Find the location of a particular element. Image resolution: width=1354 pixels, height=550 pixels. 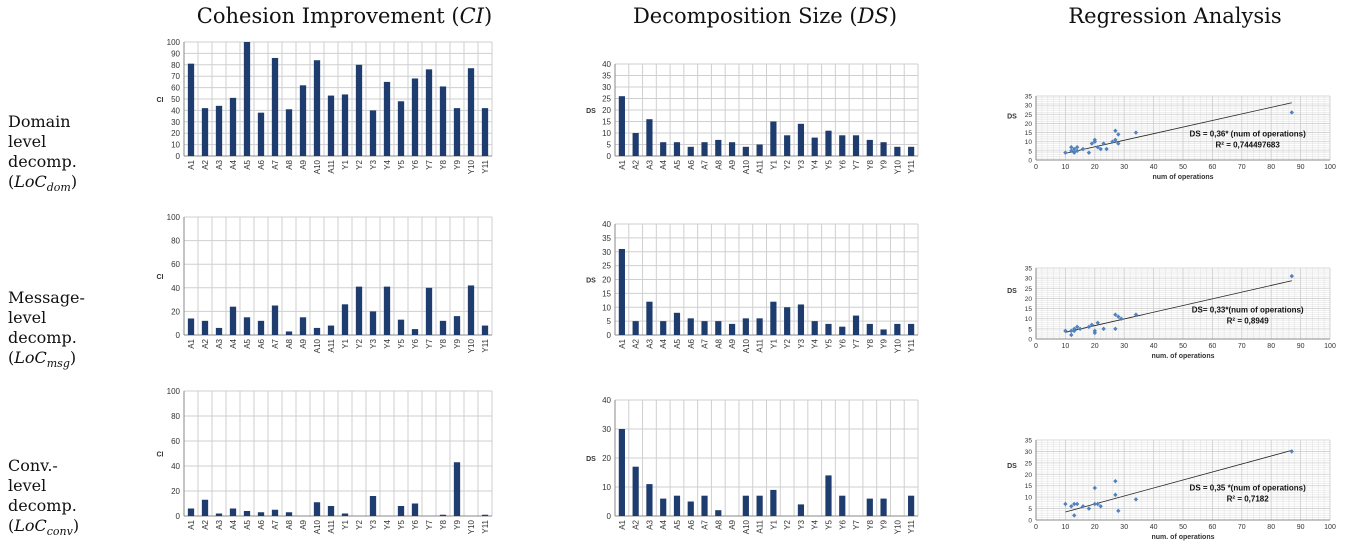

y-tick-label: 30 is located at coordinates (1029, 106).